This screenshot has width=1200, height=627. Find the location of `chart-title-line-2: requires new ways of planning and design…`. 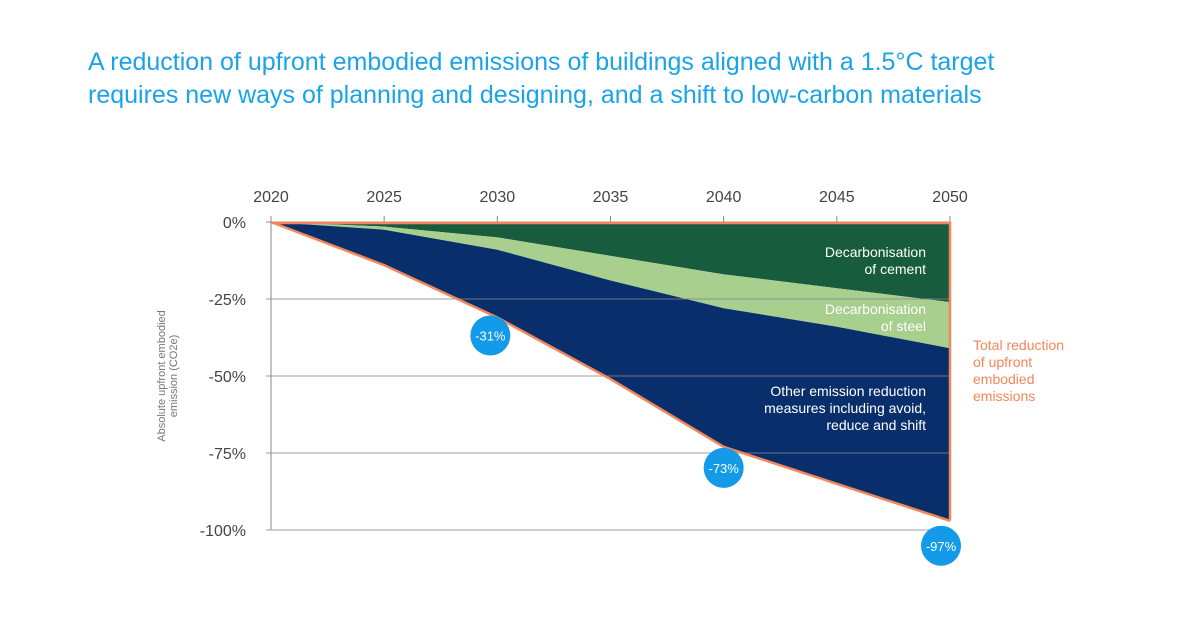

chart-title-line-2: requires new ways of planning and design… is located at coordinates (535, 95).